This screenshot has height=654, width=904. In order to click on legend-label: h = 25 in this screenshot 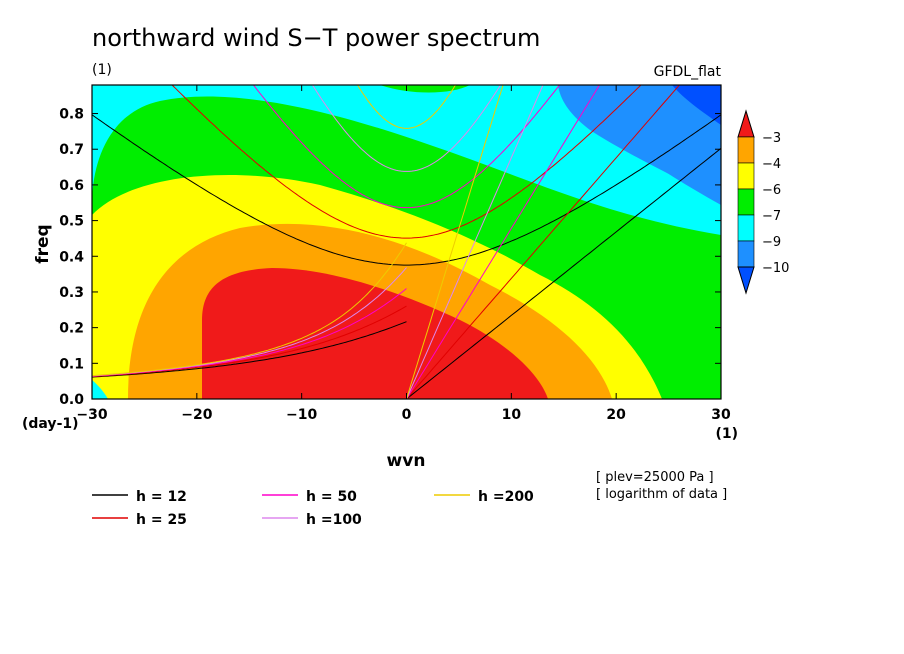, I will do `click(161, 520)`.